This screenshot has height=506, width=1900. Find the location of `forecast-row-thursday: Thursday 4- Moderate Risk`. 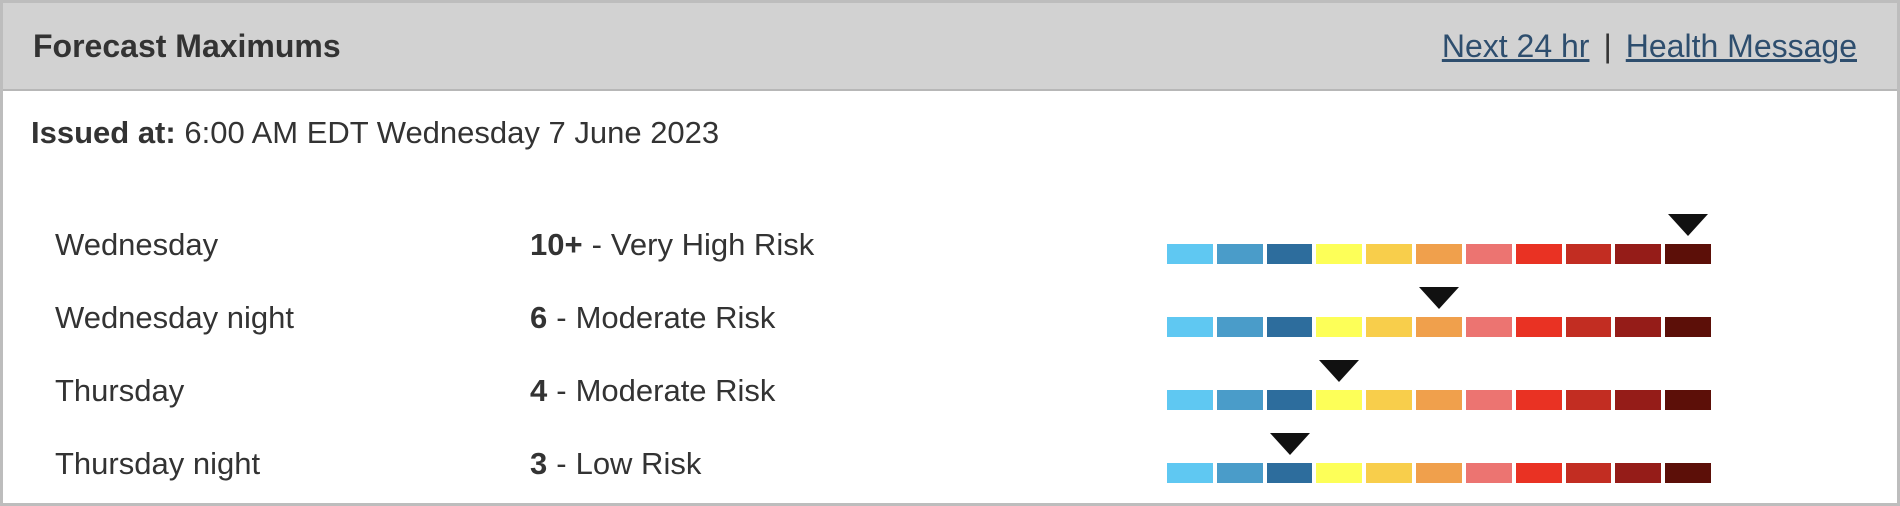

forecast-row-thursday: Thursday 4- Moderate Risk is located at coordinates (976, 373).